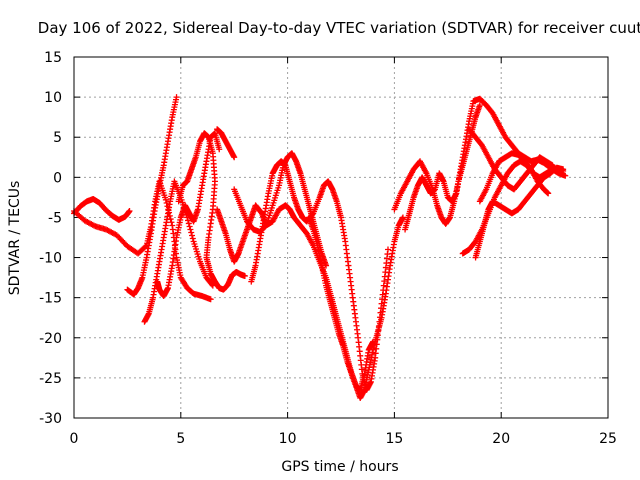 The height and width of the screenshot is (480, 640). I want to click on x-tick-labels: 0 5 10 15 20 25, so click(343, 439).